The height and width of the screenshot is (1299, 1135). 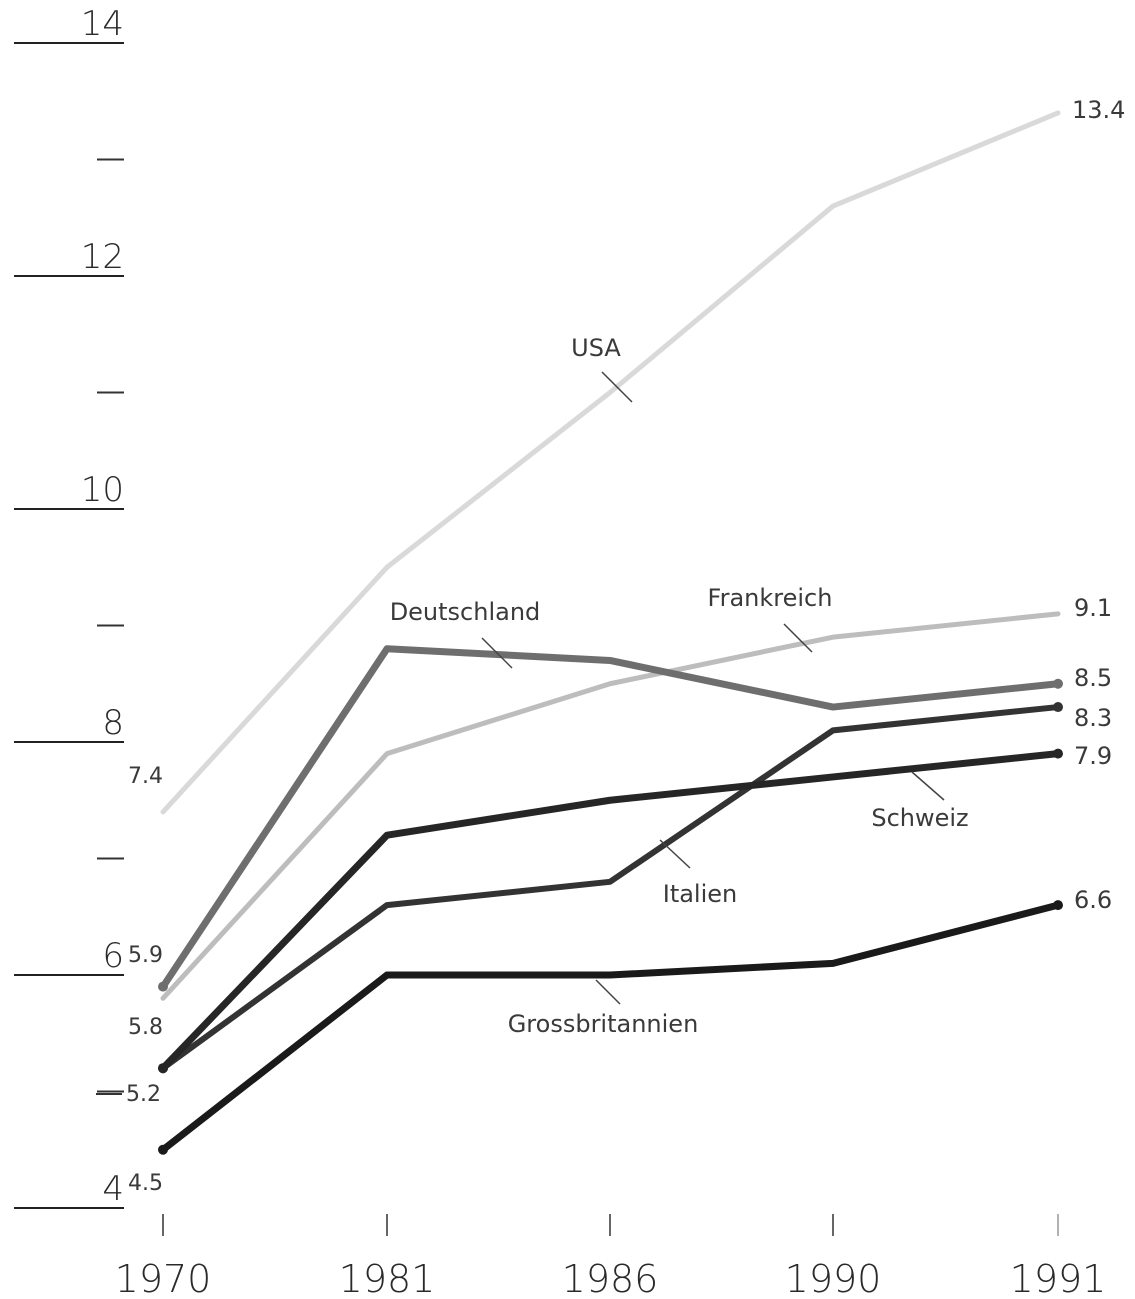 What do you see at coordinates (919, 818) in the screenshot?
I see `series-label-schweiz: Schweiz` at bounding box center [919, 818].